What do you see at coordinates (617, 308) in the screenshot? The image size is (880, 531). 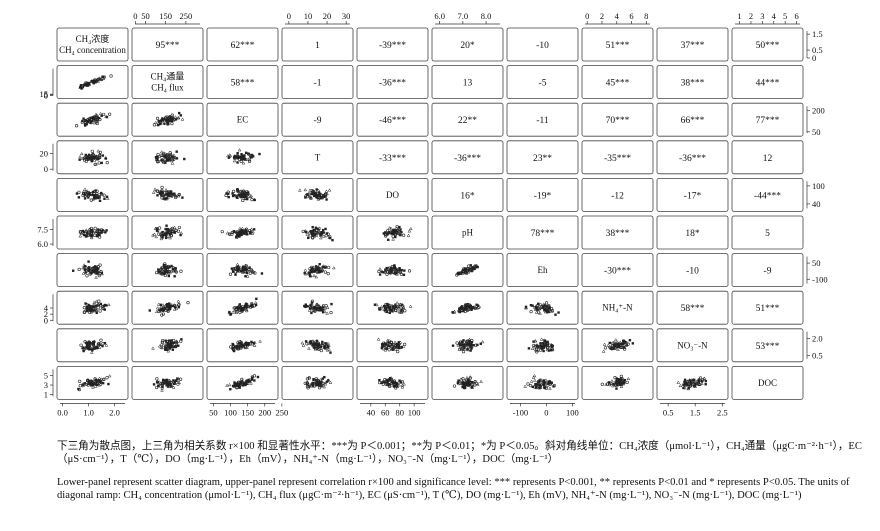 I see `diagonal-label-nh4: NH₄⁺-N` at bounding box center [617, 308].